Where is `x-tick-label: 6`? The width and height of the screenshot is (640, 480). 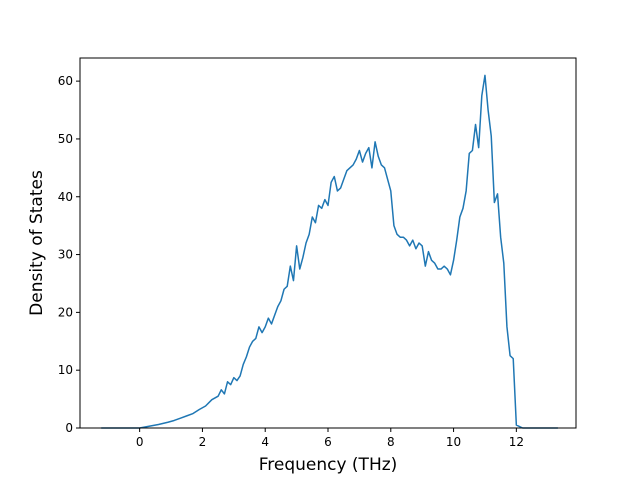 x-tick-label: 6 is located at coordinates (328, 442).